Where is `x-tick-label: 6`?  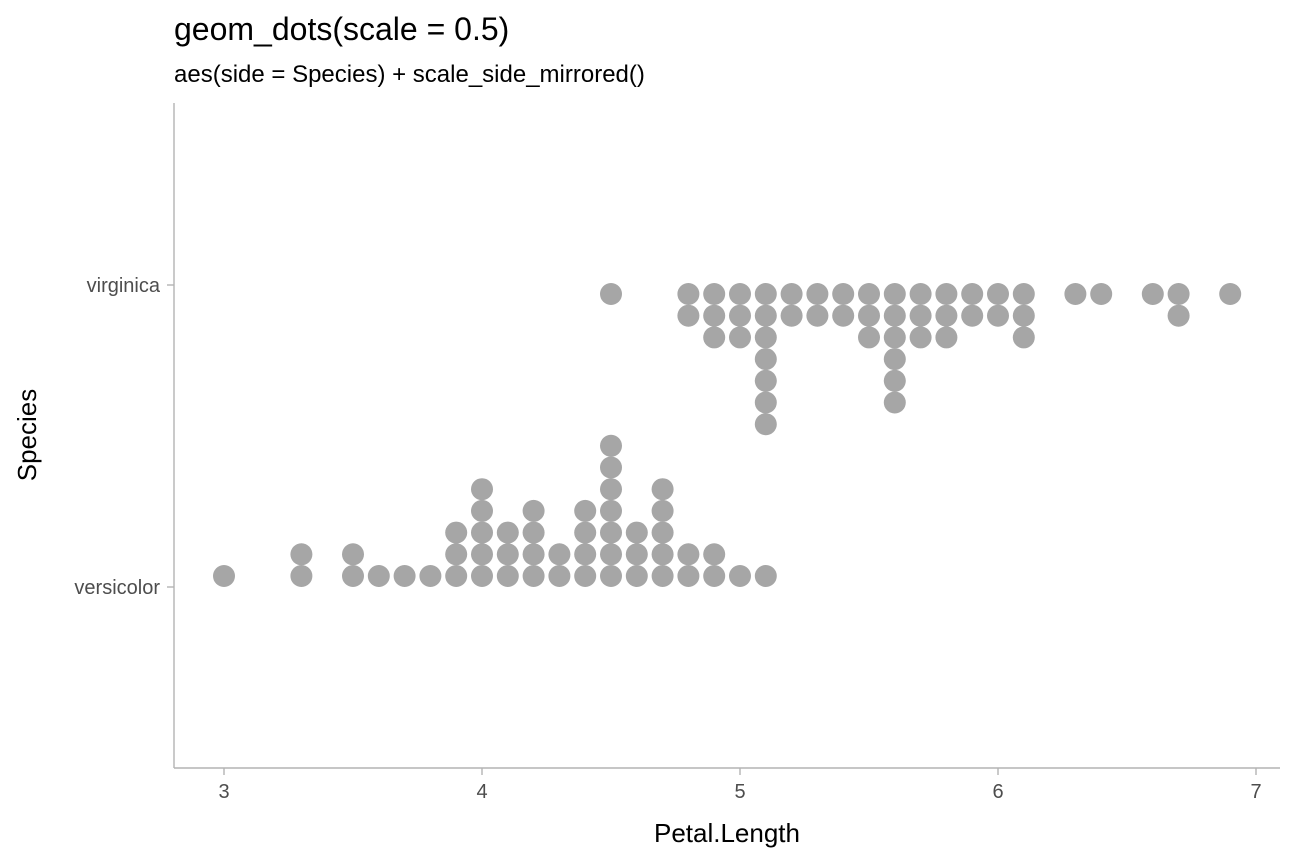 x-tick-label: 6 is located at coordinates (997, 792).